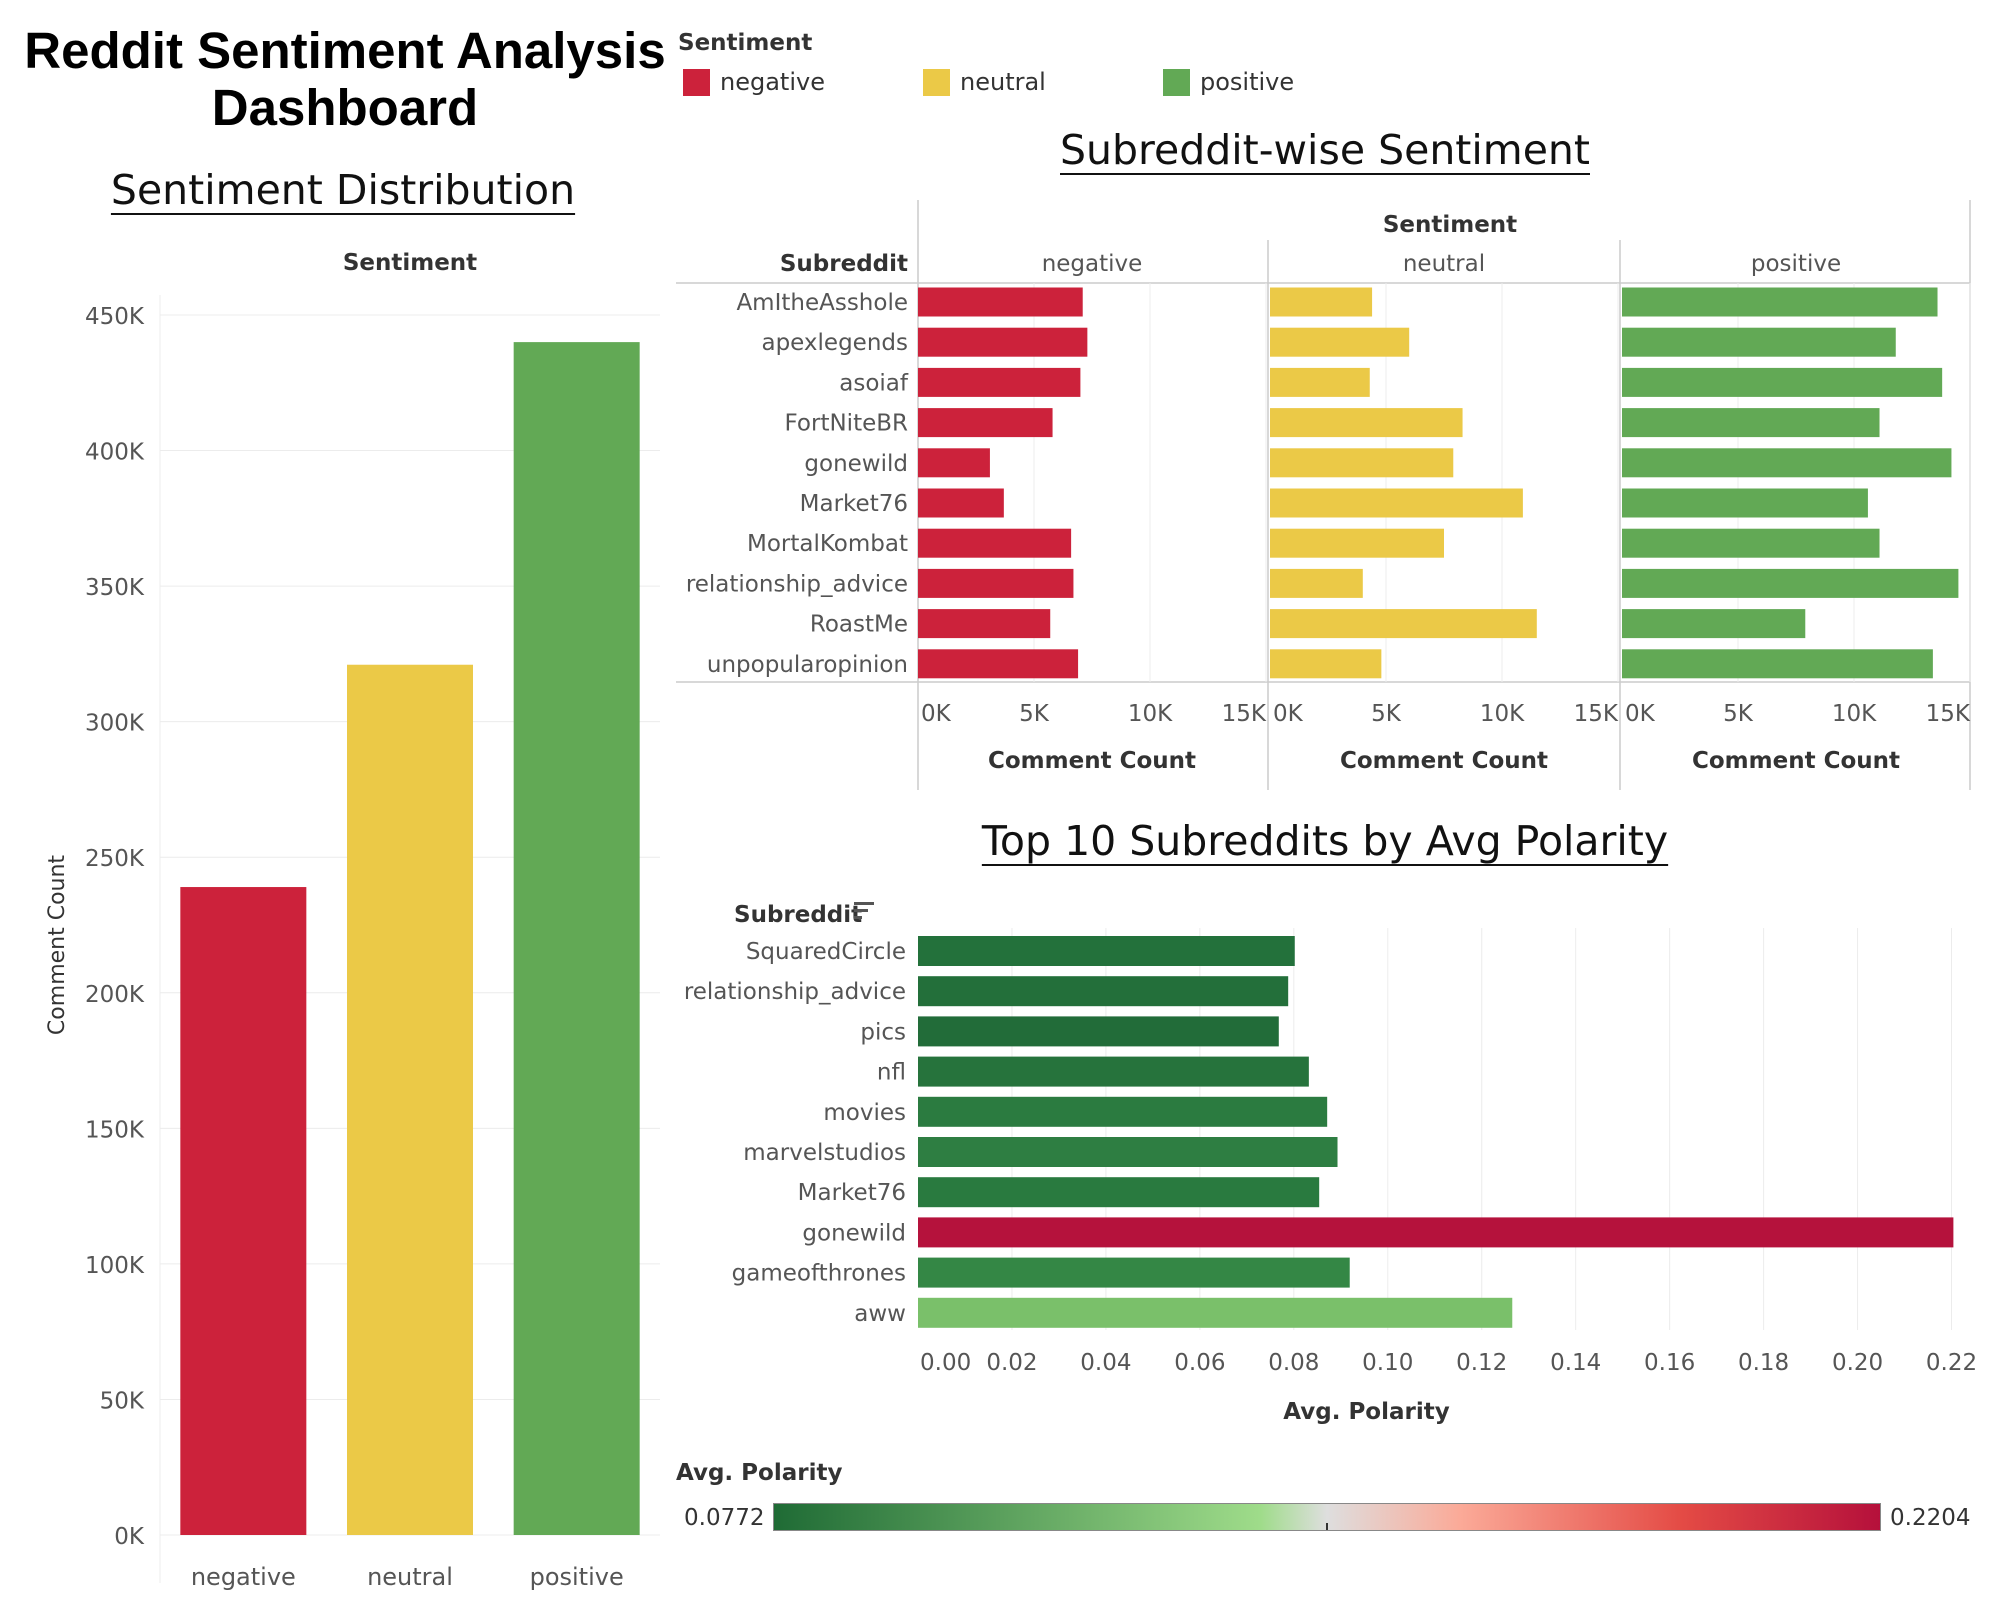  What do you see at coordinates (57, 945) in the screenshot?
I see `y-axis-title: Comment Count` at bounding box center [57, 945].